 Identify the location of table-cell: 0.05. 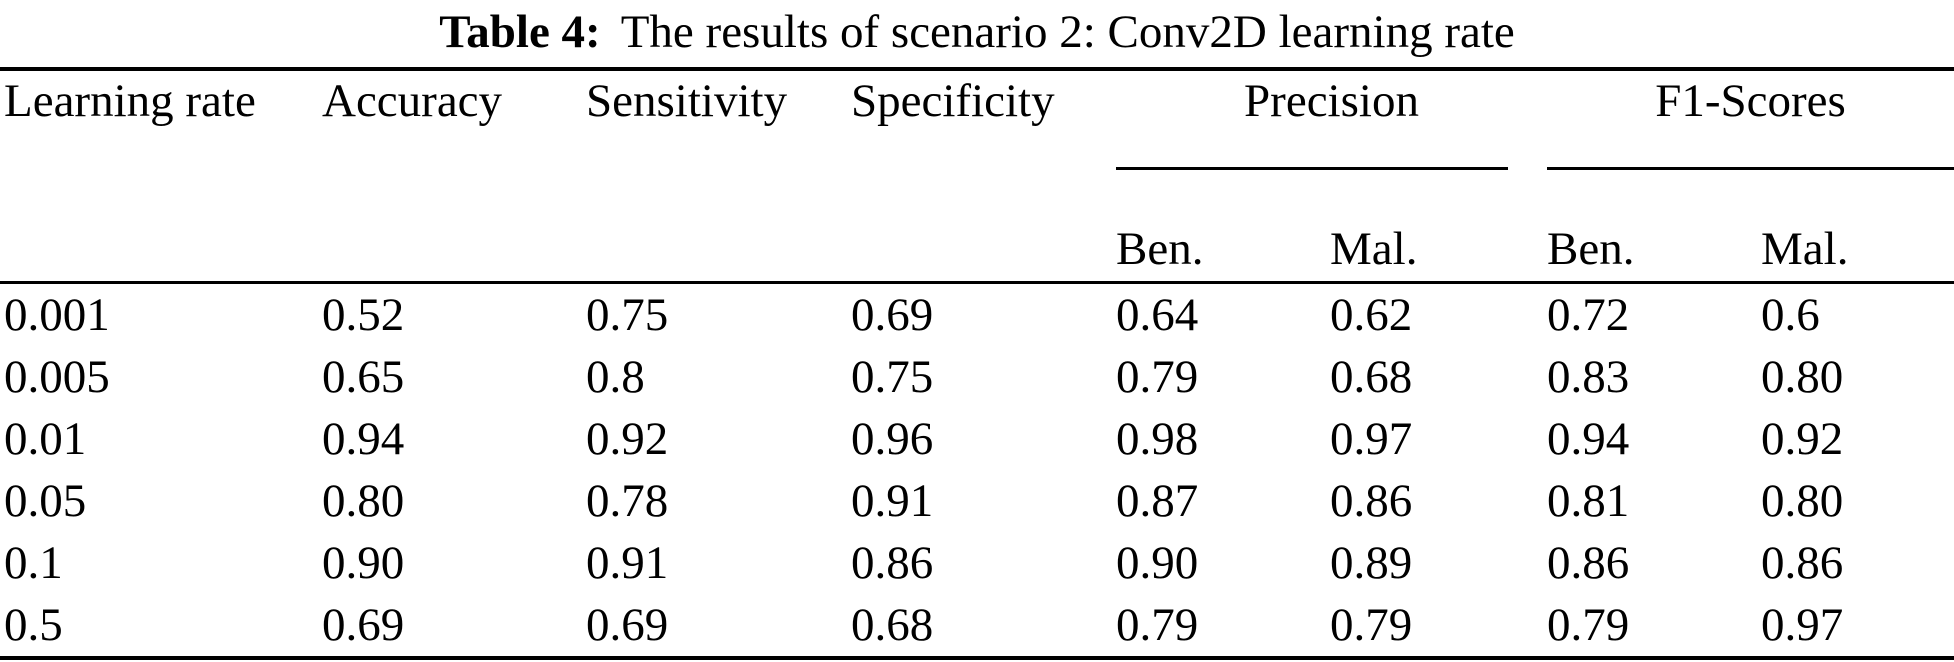
(45, 501).